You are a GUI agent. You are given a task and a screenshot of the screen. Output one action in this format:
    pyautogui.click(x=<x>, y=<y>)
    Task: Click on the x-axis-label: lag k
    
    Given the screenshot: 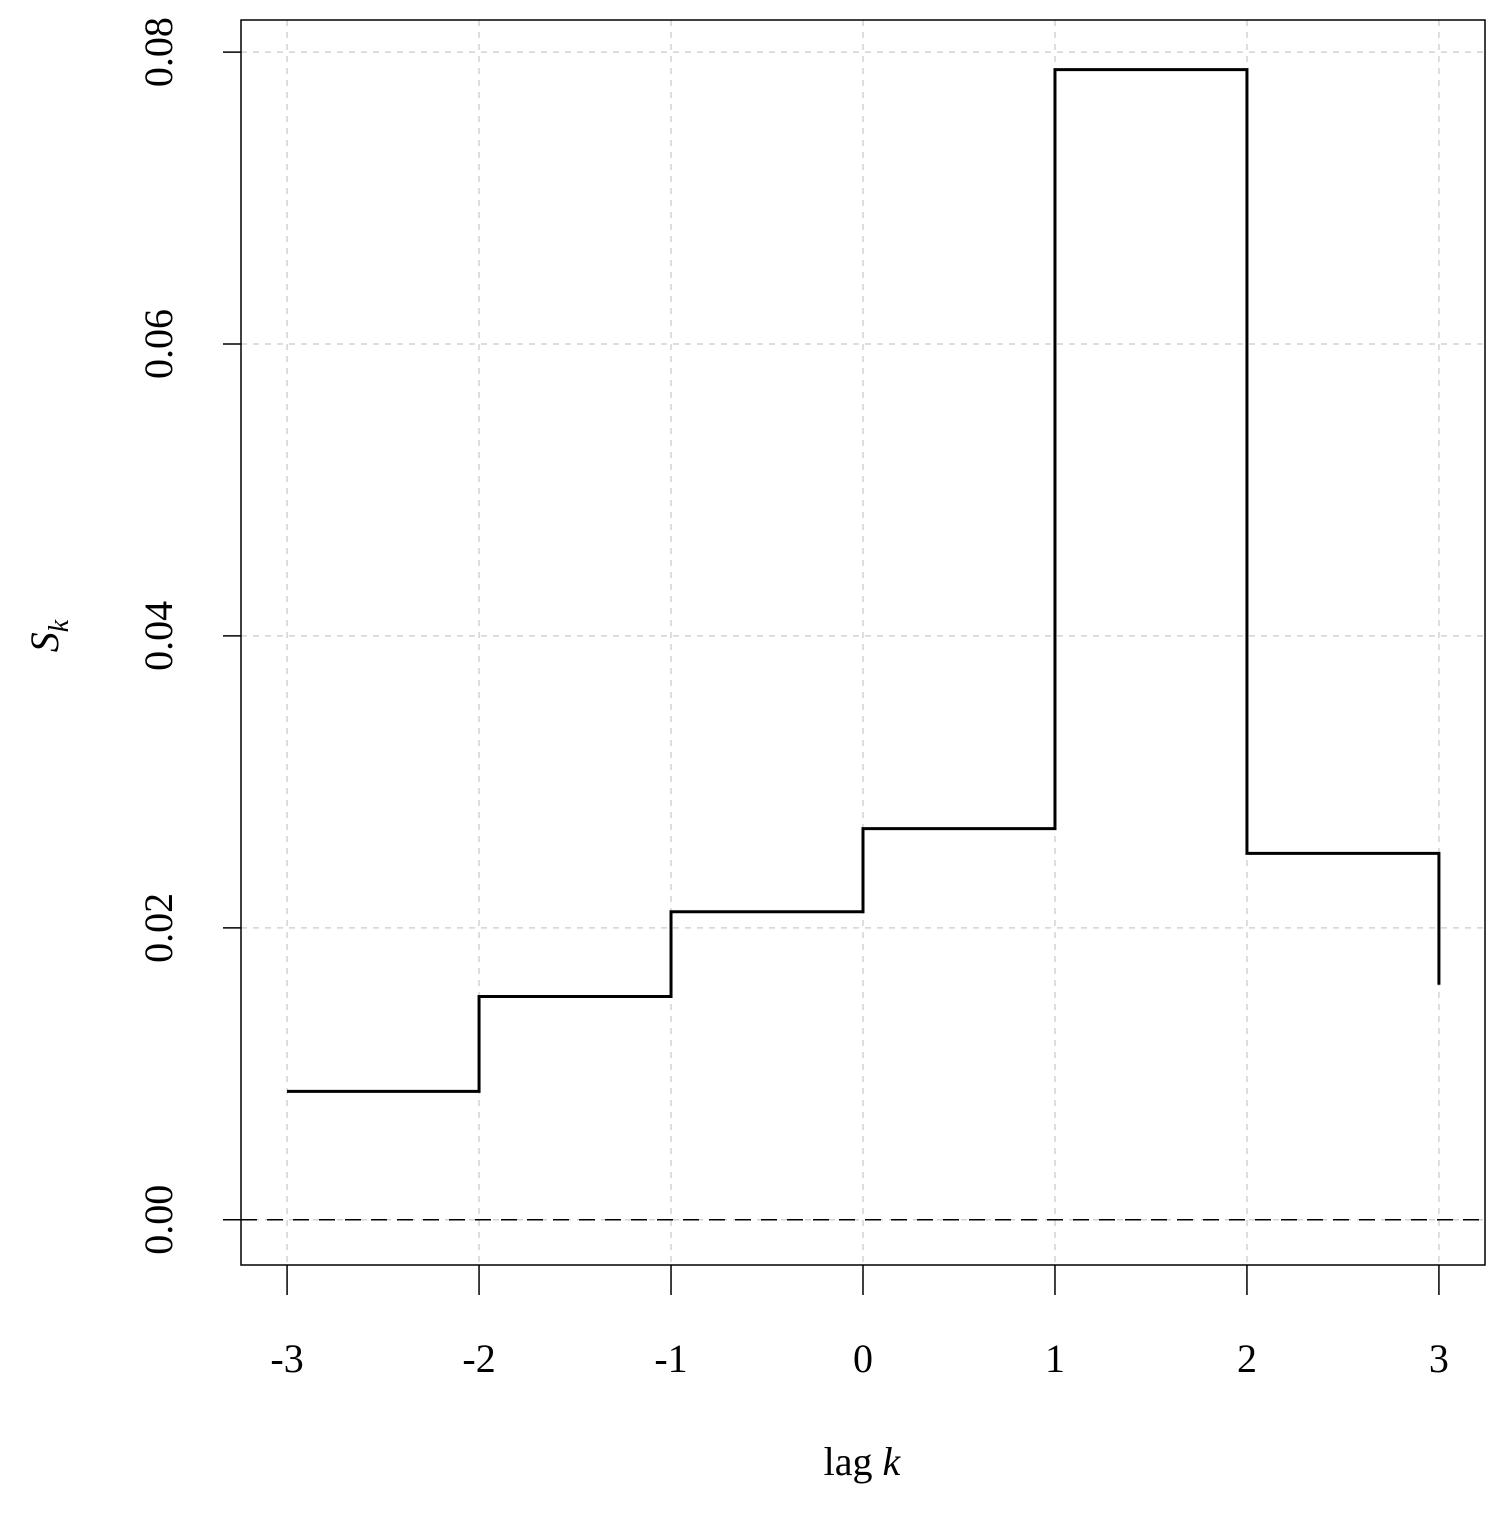 What is the action you would take?
    pyautogui.click(x=863, y=1461)
    